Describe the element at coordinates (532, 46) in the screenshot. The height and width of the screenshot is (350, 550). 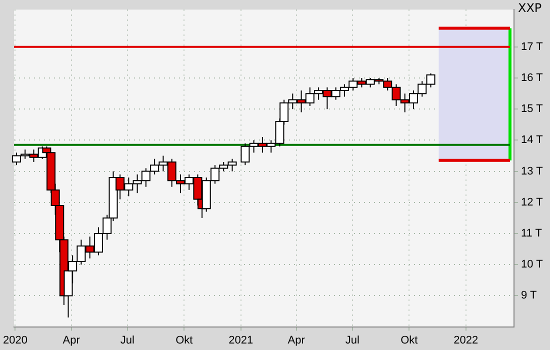
I see `y-tick-label: 17 T` at that location.